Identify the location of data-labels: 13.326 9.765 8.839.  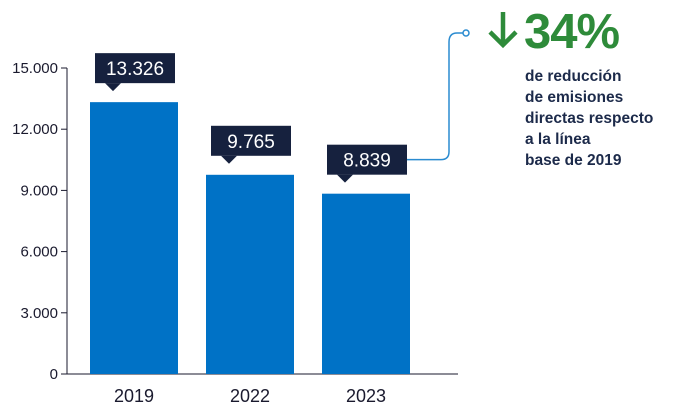
(251, 118).